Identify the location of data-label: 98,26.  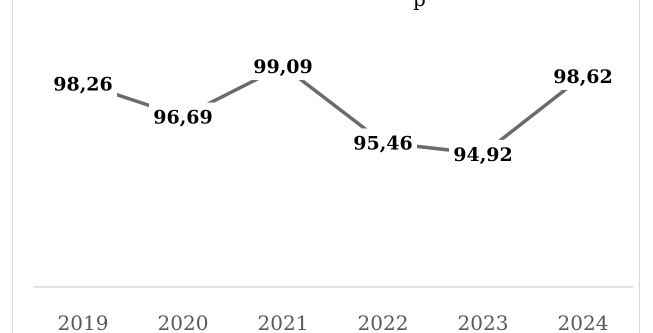
(83, 85).